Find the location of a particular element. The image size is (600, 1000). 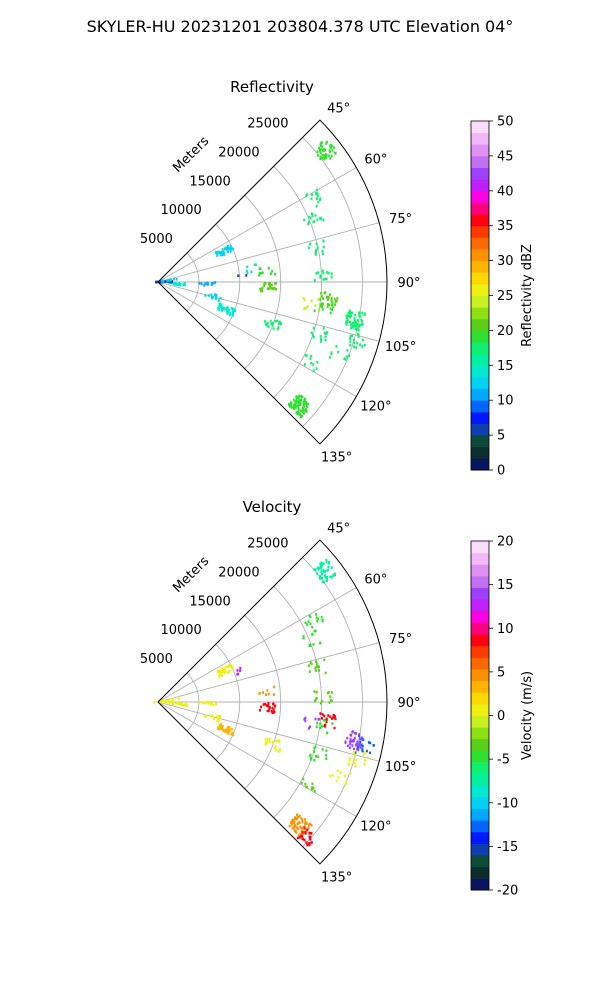

colorbar-tick-label: 0 is located at coordinates (501, 471).